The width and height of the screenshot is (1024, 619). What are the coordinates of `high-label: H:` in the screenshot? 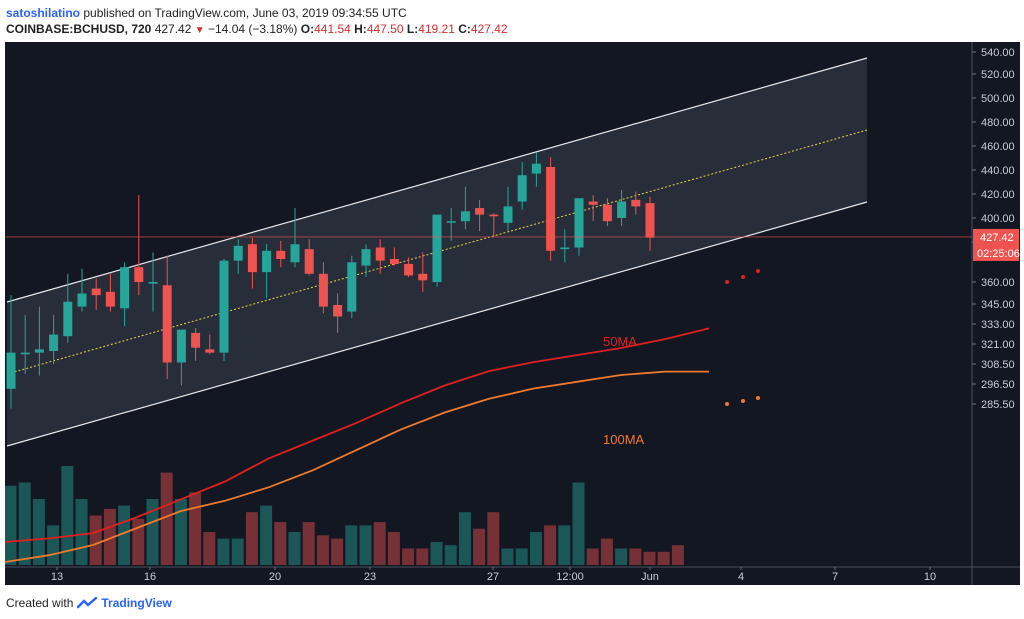 It's located at (360, 29).